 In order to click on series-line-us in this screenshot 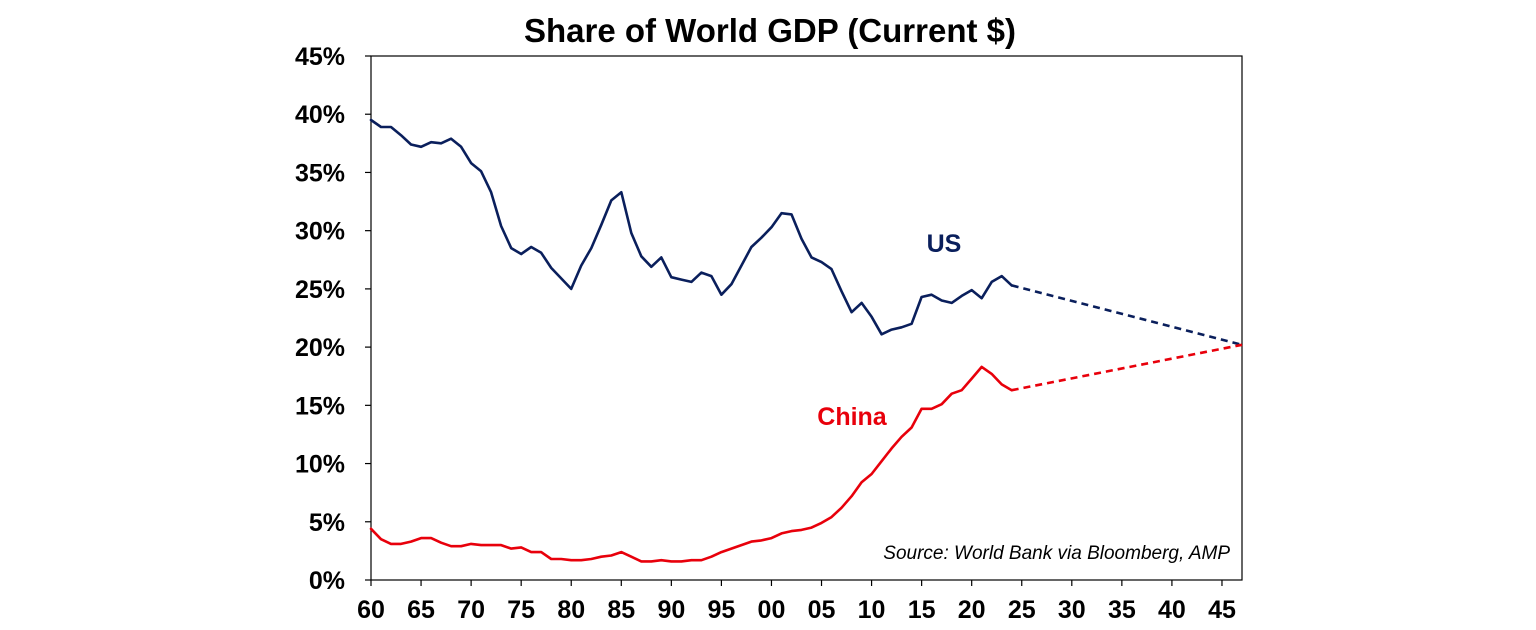, I will do `click(691, 227)`.